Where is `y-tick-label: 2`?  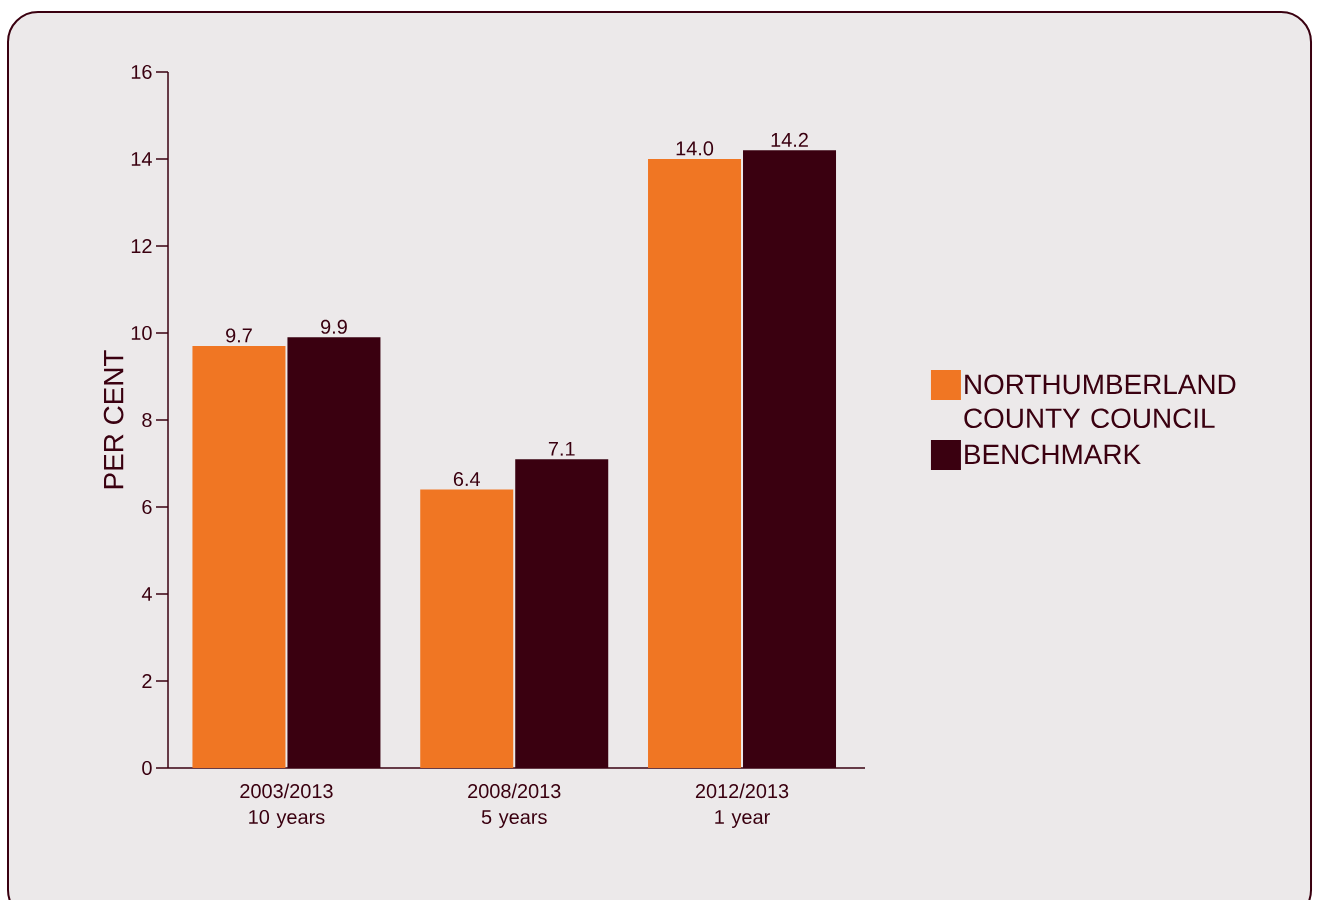 y-tick-label: 2 is located at coordinates (147, 681).